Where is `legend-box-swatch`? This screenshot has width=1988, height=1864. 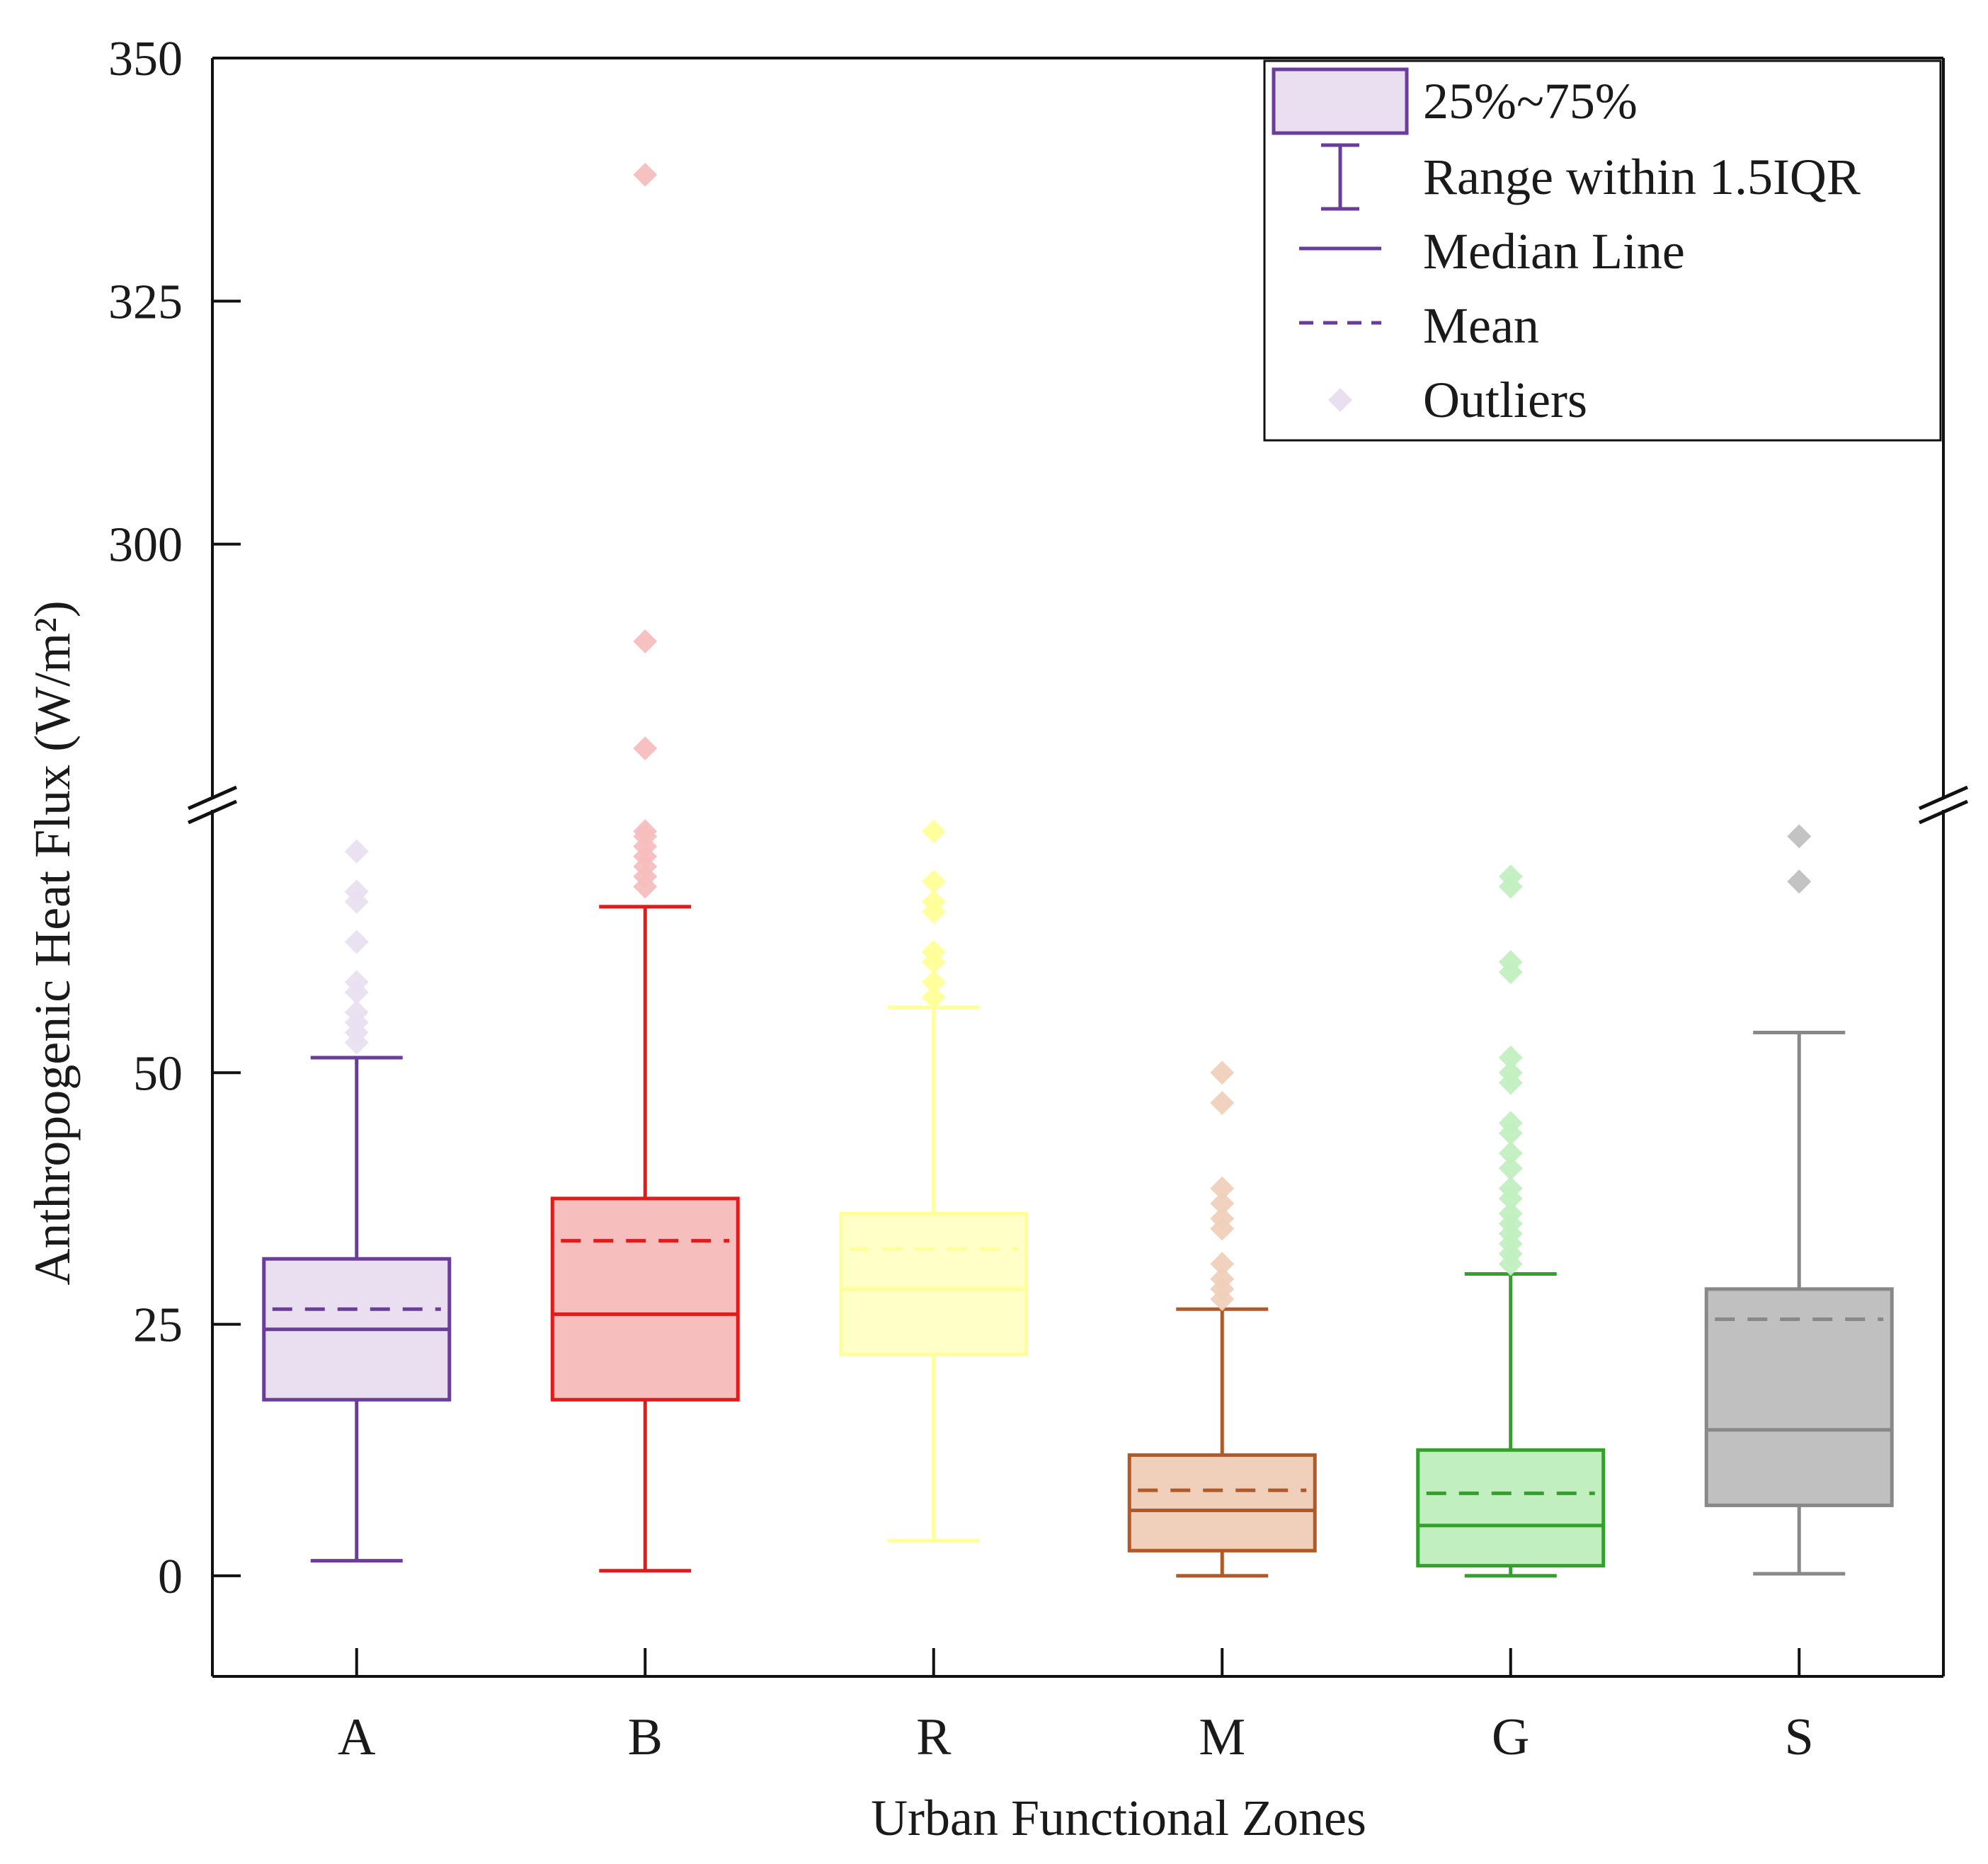
legend-box-swatch is located at coordinates (1340, 101).